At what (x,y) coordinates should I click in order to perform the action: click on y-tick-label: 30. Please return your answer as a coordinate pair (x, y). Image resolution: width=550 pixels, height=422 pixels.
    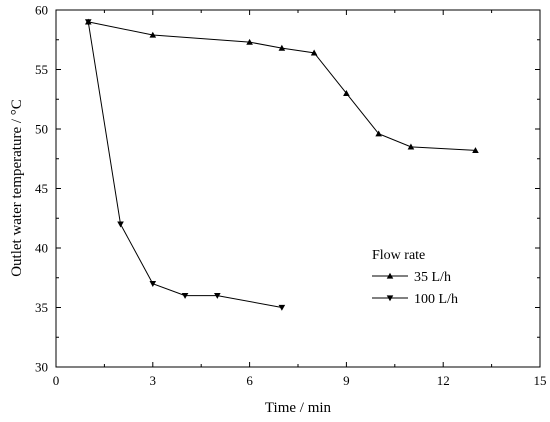
    Looking at the image, I should click on (41, 367).